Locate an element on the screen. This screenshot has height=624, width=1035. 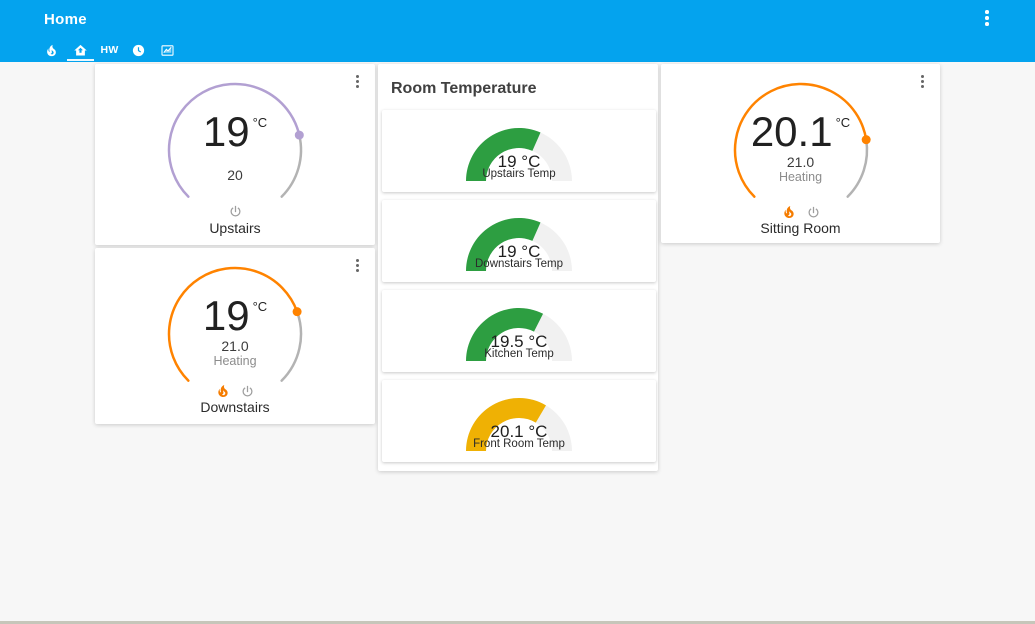
target-temperature: 20 is located at coordinates (235, 175).